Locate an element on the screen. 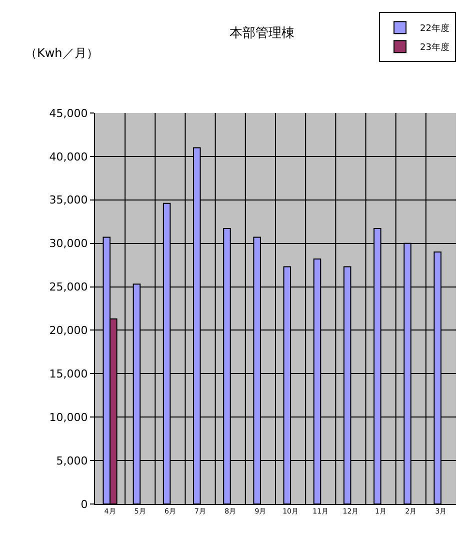 This screenshot has width=476, height=544. y-tick-label: 15,000 is located at coordinates (68, 374).